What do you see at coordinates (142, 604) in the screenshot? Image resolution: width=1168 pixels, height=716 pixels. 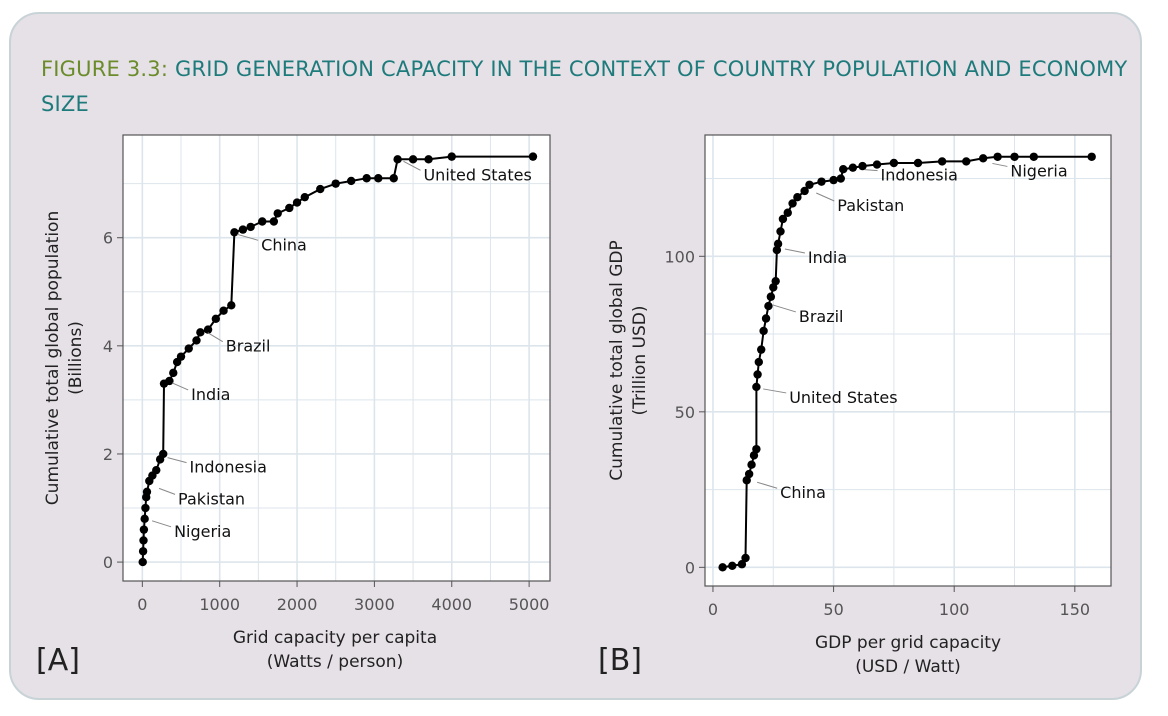 I see `x-tick-label: 0` at bounding box center [142, 604].